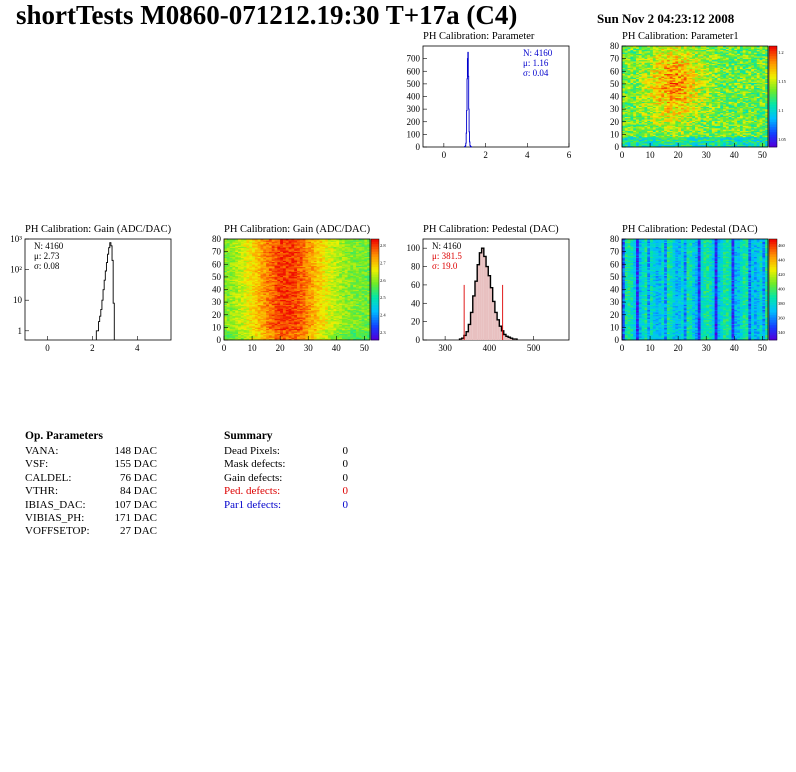 The image size is (796, 772). I want to click on plot-title-param-map: PH Calibration: Parameter1, so click(680, 36).